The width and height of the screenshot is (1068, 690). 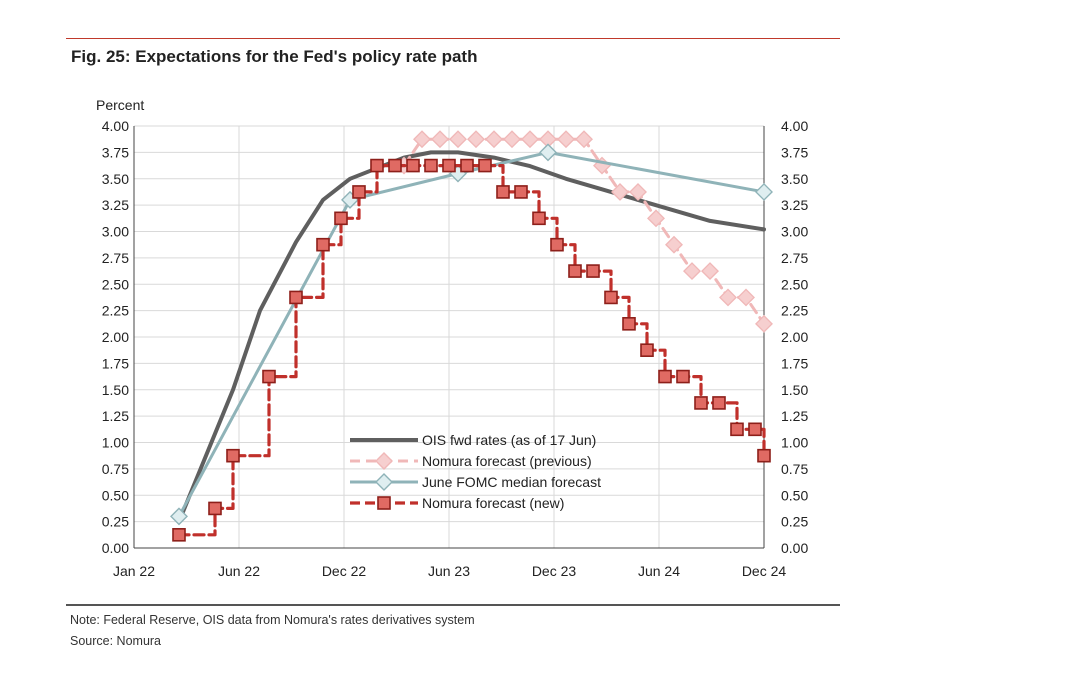 What do you see at coordinates (120, 105) in the screenshot?
I see `y-unit-label: Percent` at bounding box center [120, 105].